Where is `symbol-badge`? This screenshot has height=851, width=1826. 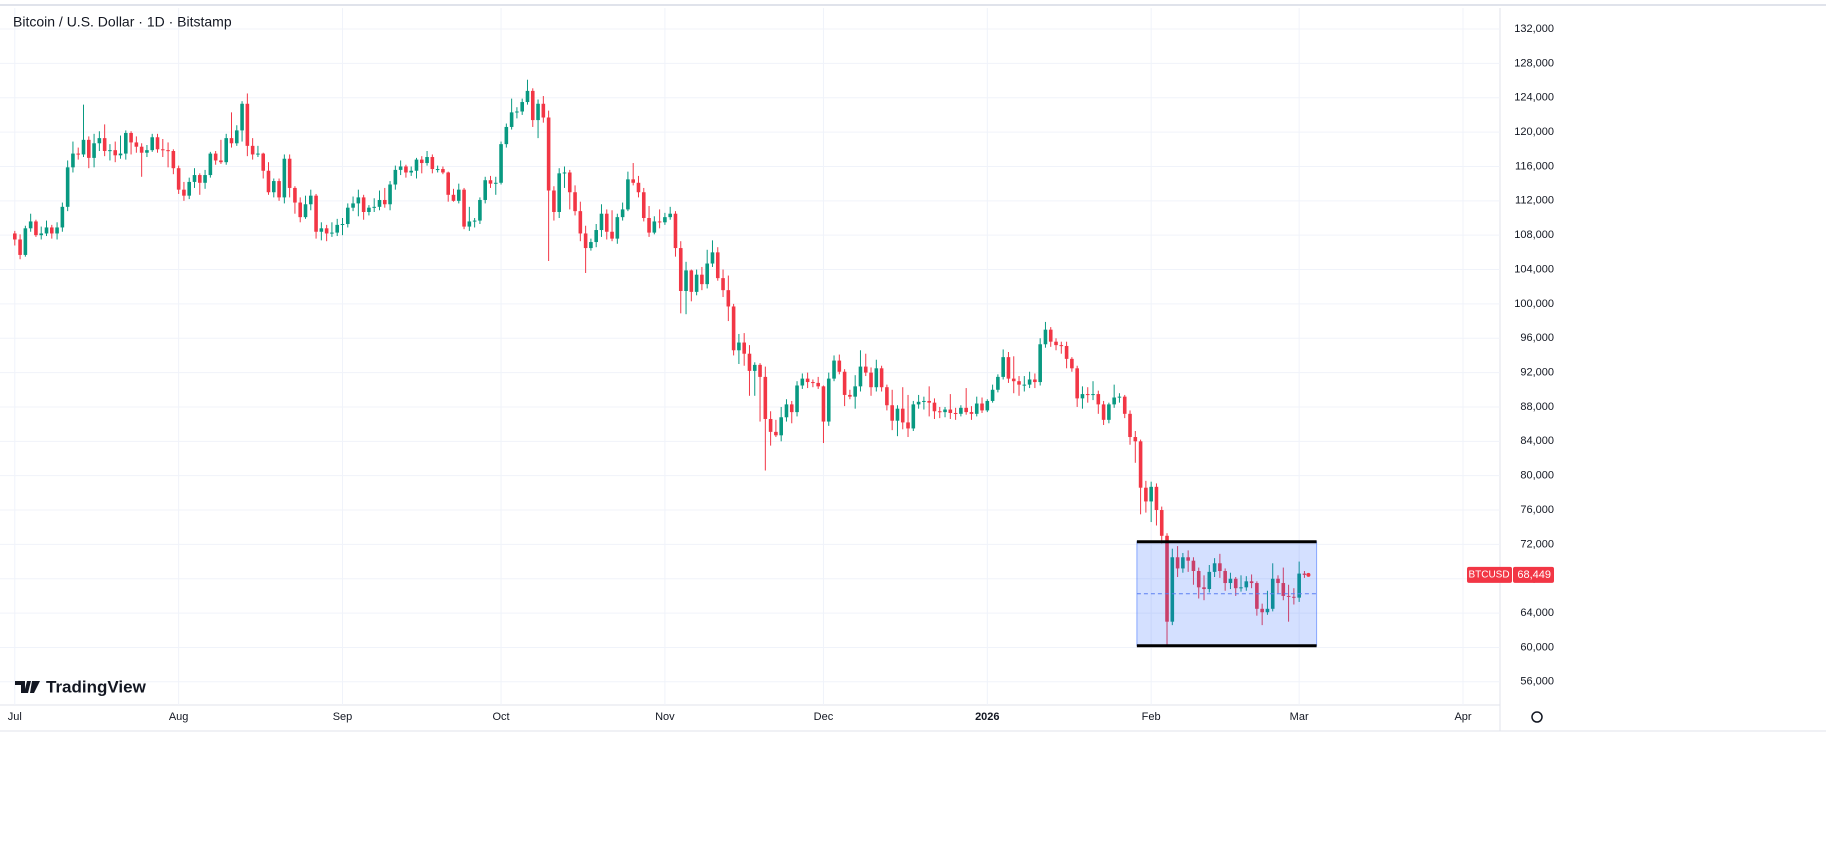
symbol-badge is located at coordinates (1489, 574).